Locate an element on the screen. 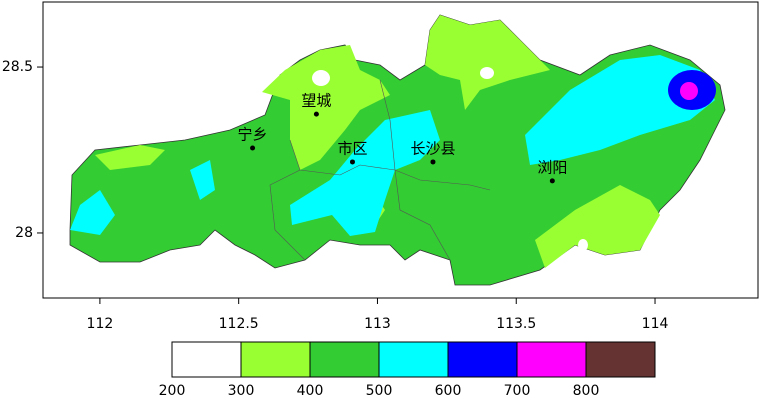 This screenshot has height=404, width=768. colorbar-label: 300 is located at coordinates (241, 391).